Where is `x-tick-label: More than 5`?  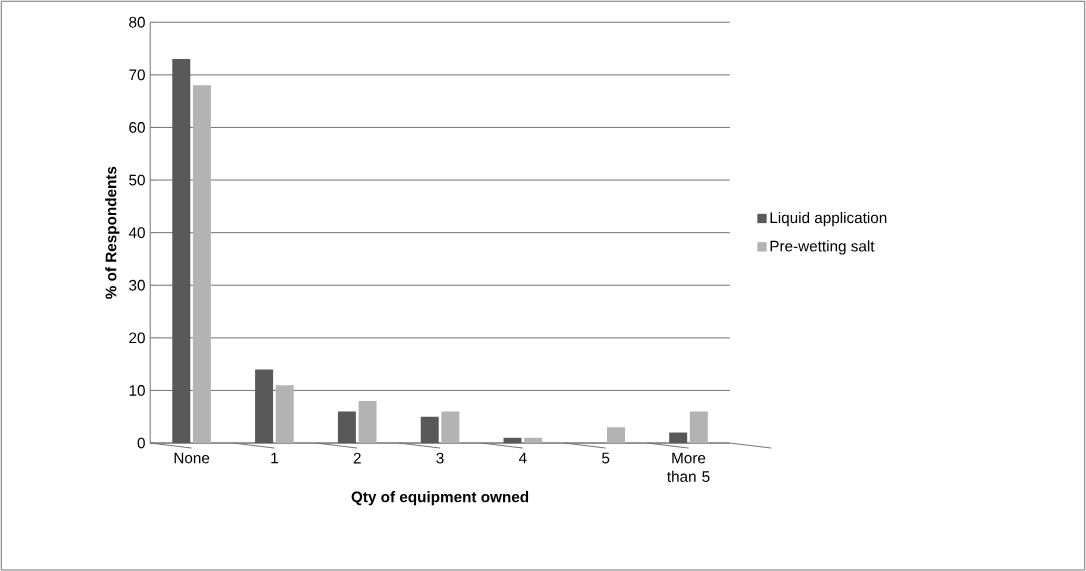 x-tick-label: More than 5 is located at coordinates (688, 467).